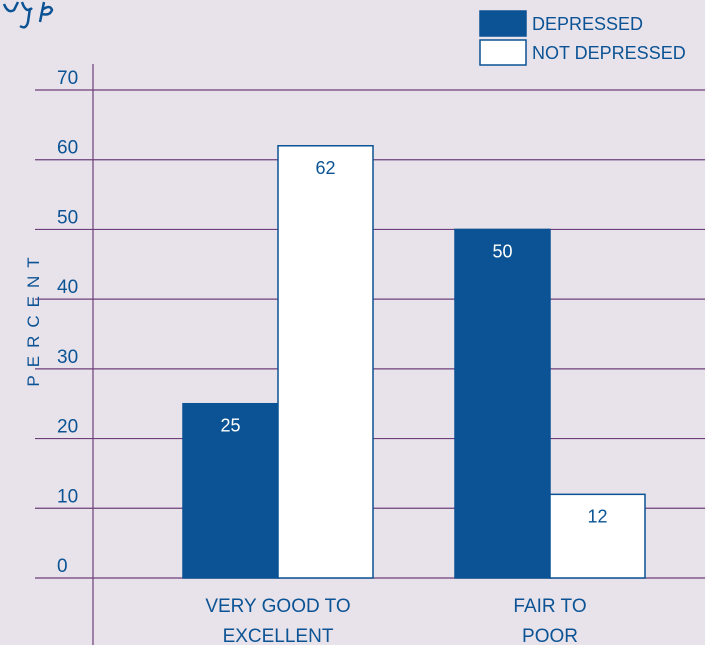 This screenshot has width=705, height=645. What do you see at coordinates (230, 426) in the screenshot?
I see `data-label: 25` at bounding box center [230, 426].